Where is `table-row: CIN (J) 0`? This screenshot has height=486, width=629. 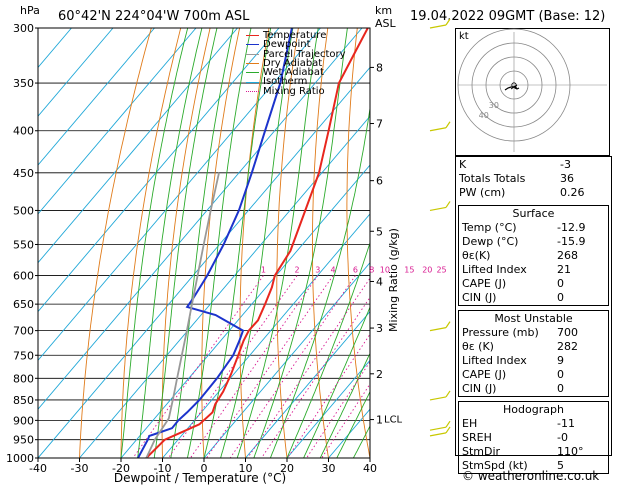
table-row: CIN (J) 0 is located at coordinates (533, 389).